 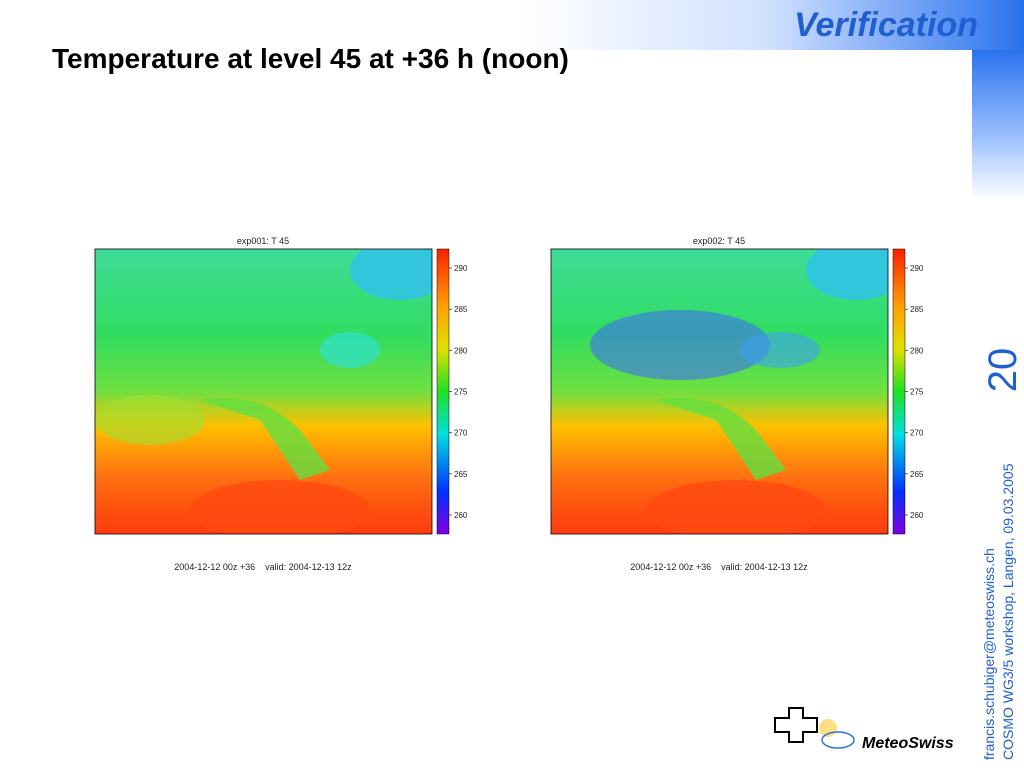 I want to click on footer-line: francis.schubiger@meteoswiss.ch, so click(x=989, y=654).